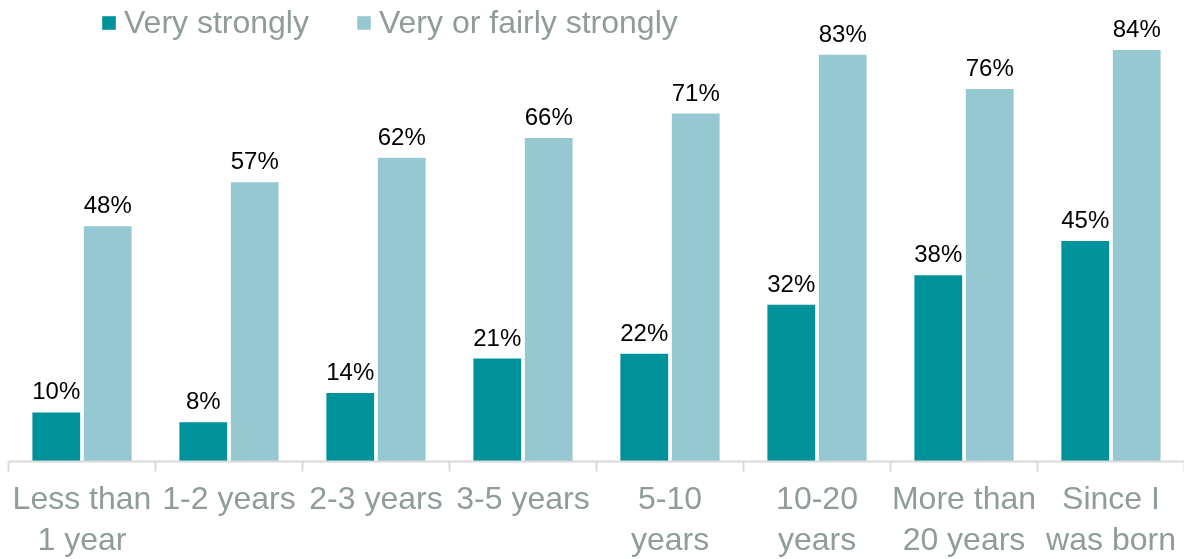 The height and width of the screenshot is (559, 1184). I want to click on data-label: 14%, so click(350, 371).